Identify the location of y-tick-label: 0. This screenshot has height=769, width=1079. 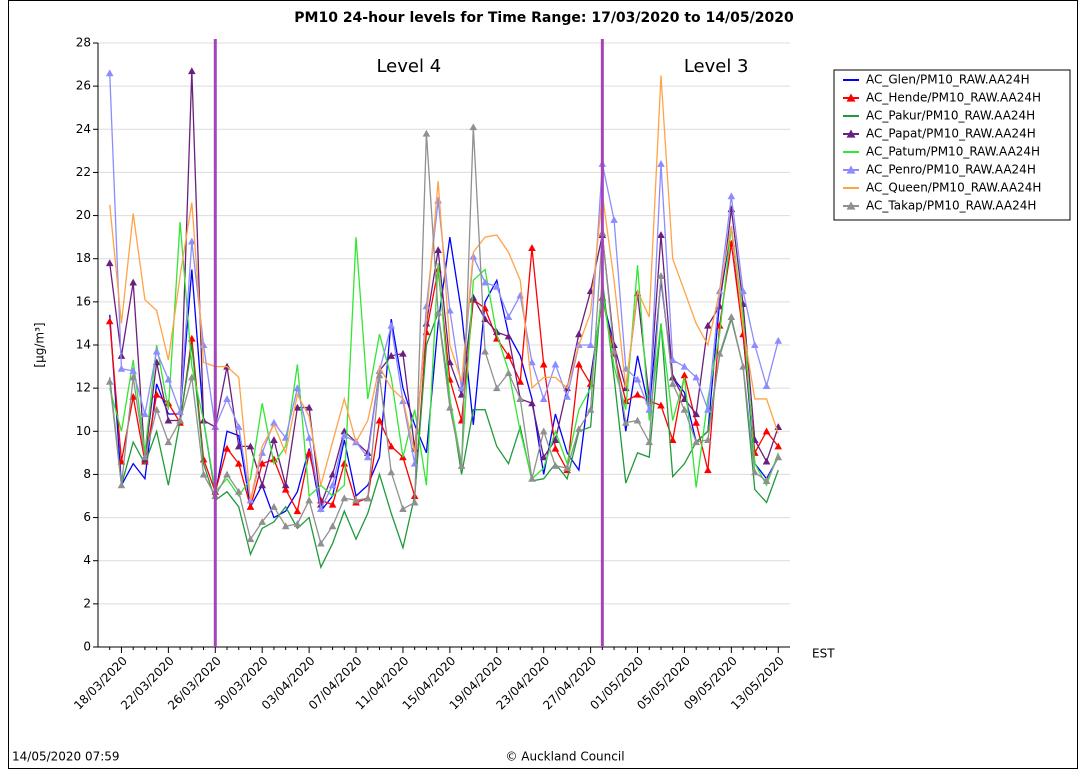
(87, 647).